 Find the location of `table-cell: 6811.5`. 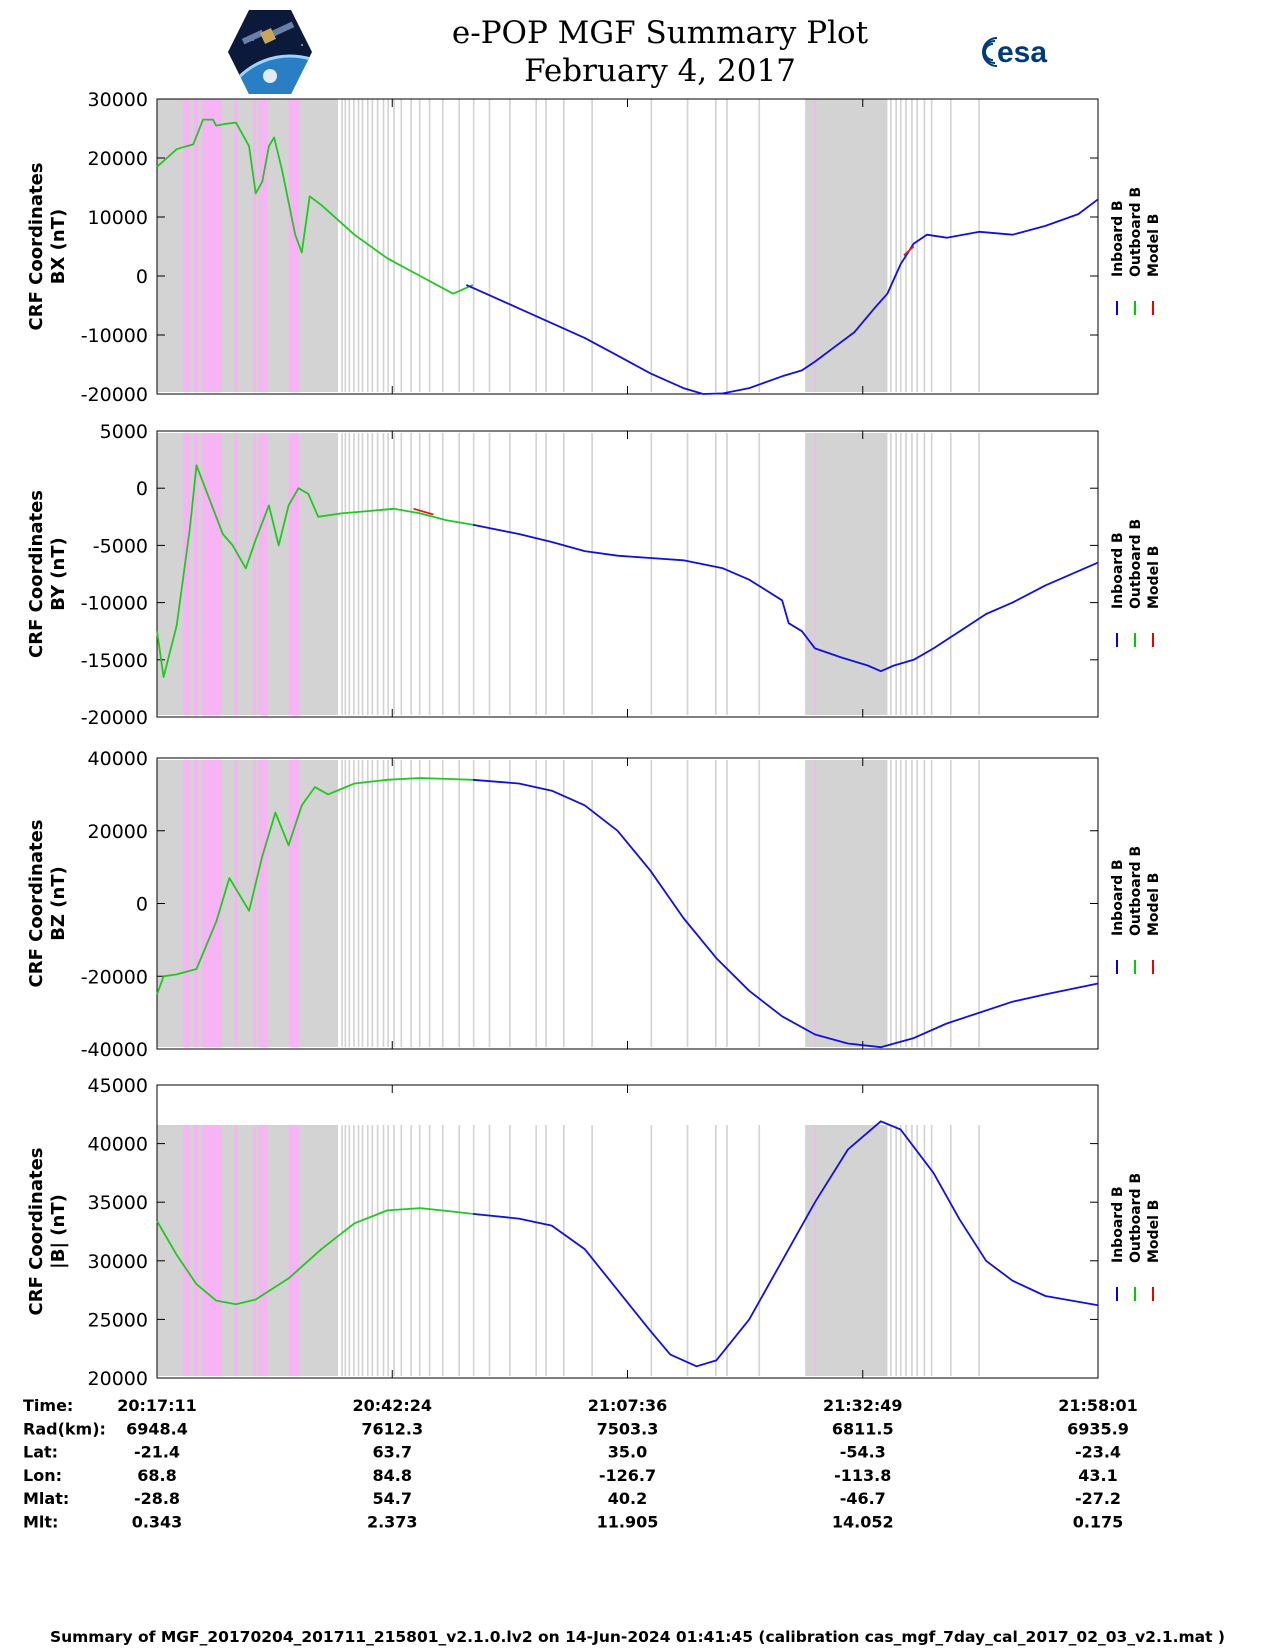

table-cell: 6811.5 is located at coordinates (863, 1428).